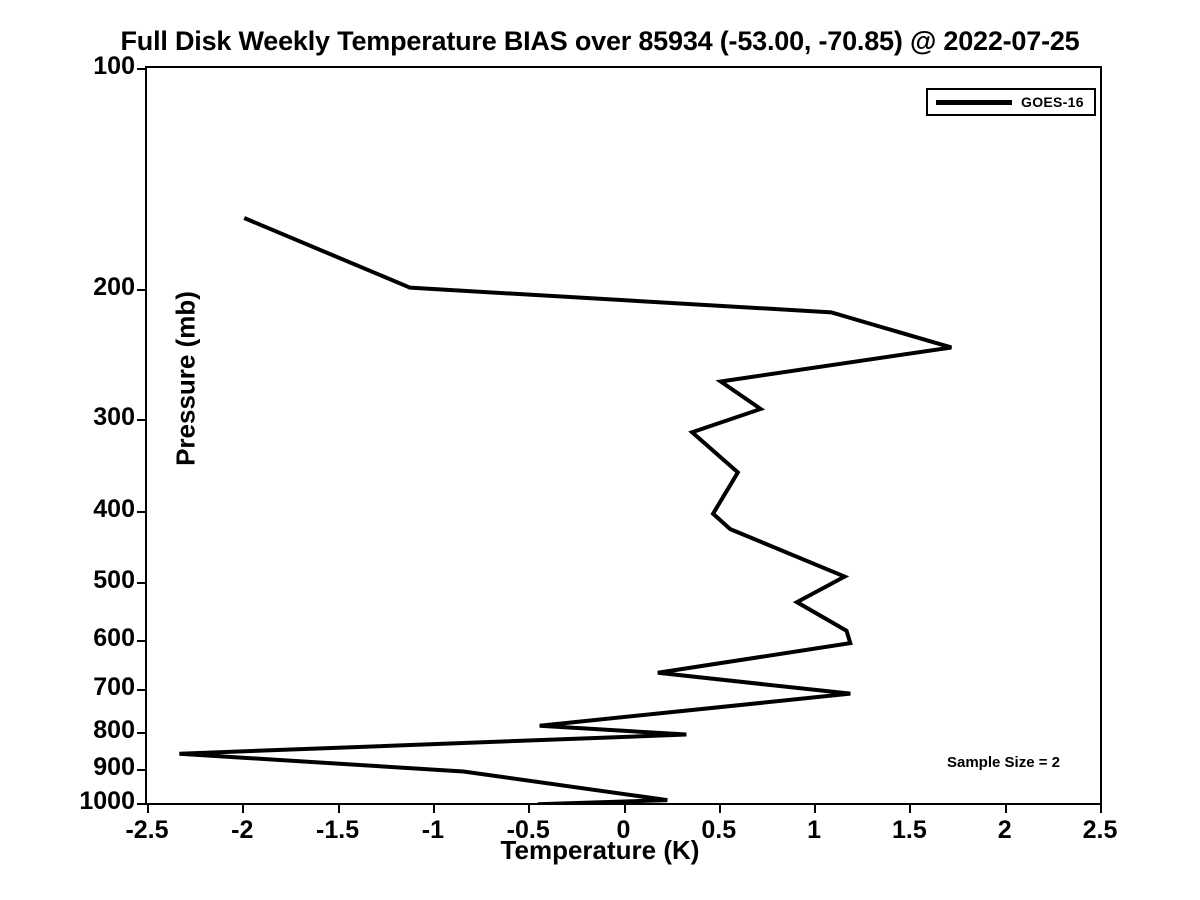 The width and height of the screenshot is (1200, 900). Describe the element at coordinates (114, 508) in the screenshot. I see `y-tick-label: 400` at that location.